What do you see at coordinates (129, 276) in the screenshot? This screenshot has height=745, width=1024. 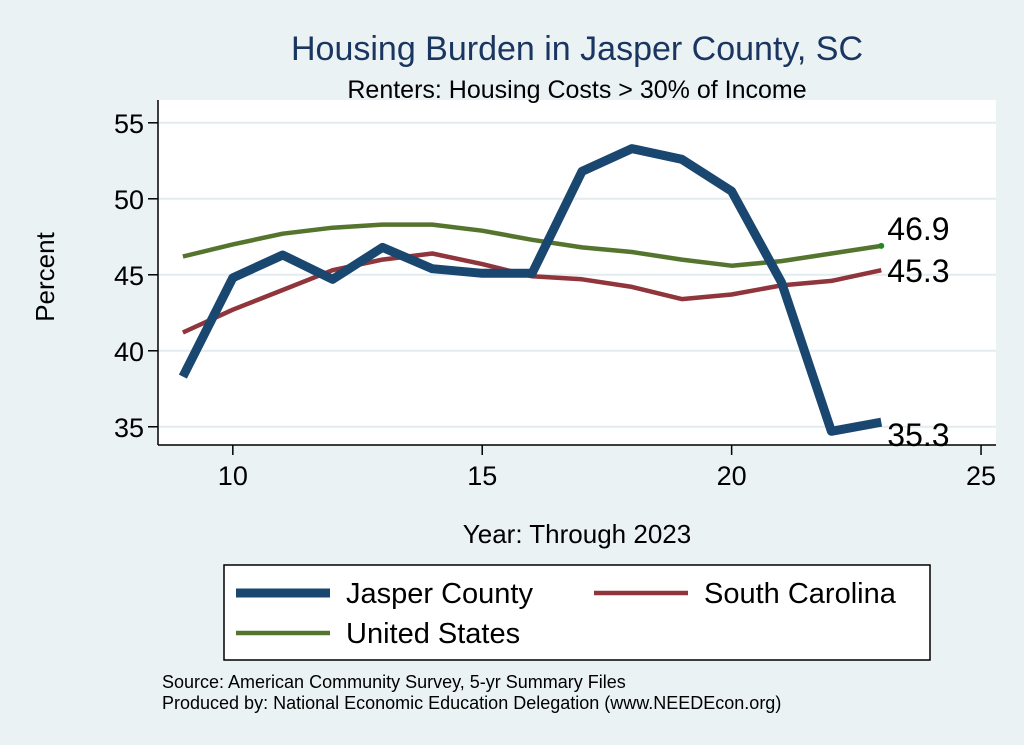 I see `y-tick-label: 45` at bounding box center [129, 276].